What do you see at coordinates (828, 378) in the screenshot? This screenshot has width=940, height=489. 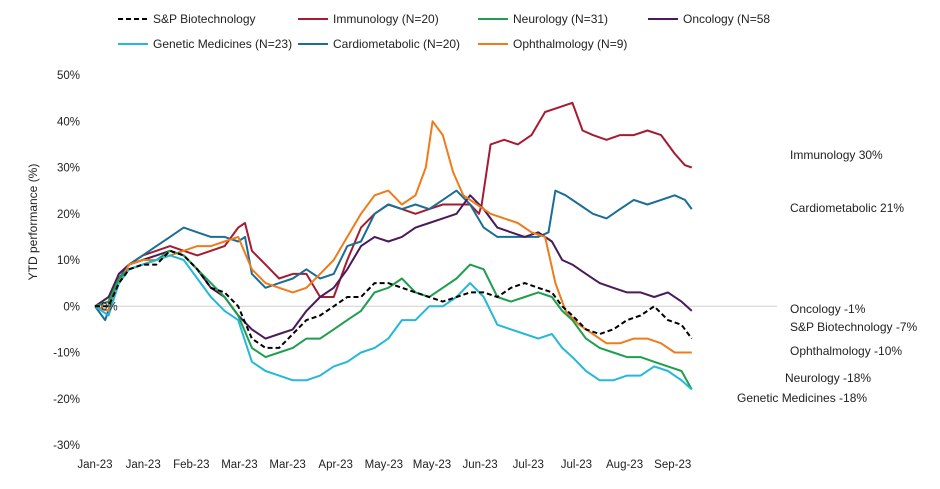 I see `end-label-neurology-n-31: Neurology -18%` at bounding box center [828, 378].